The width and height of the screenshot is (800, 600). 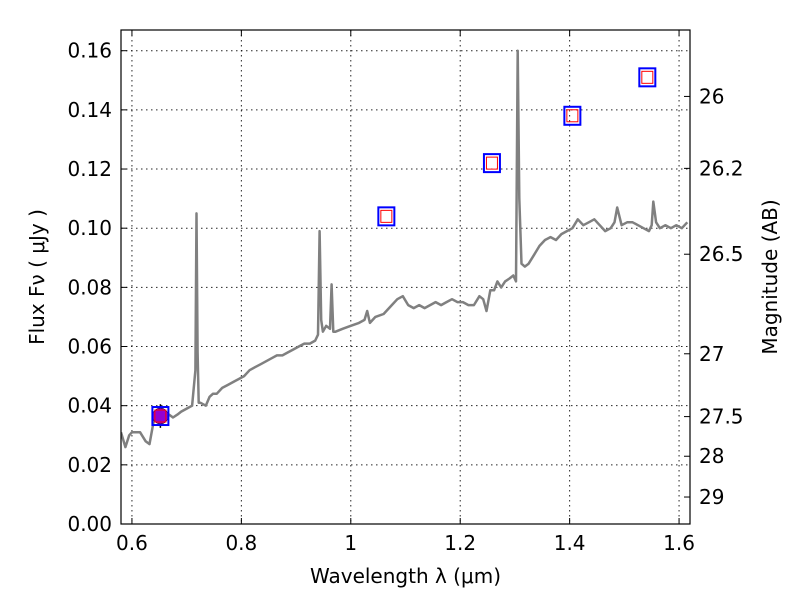 What do you see at coordinates (711, 354) in the screenshot?
I see `mag-tick-label: 27` at bounding box center [711, 354].